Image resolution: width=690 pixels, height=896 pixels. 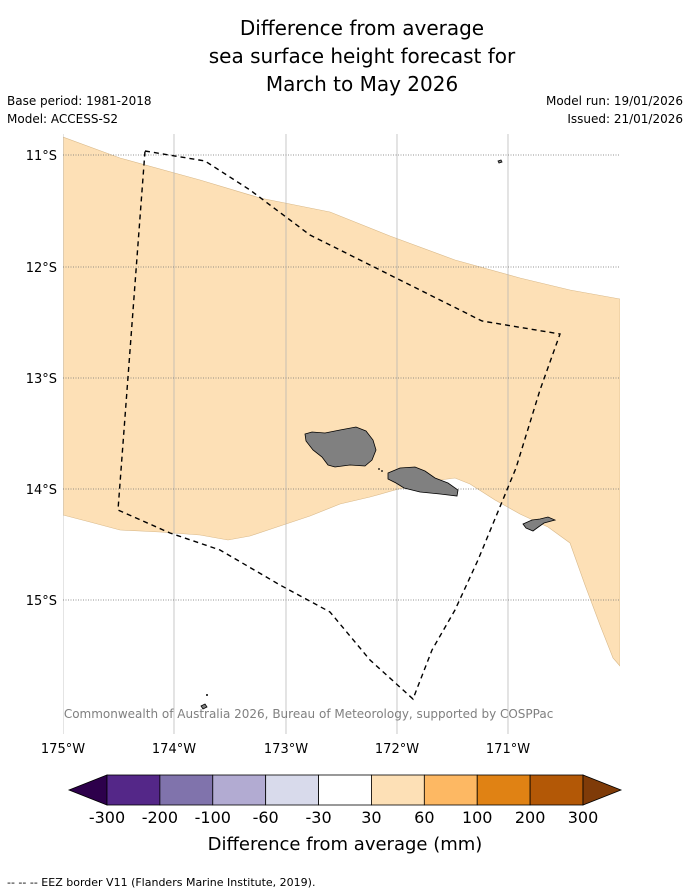 I want to click on title-line-1: Difference from average, so click(x=362, y=28).